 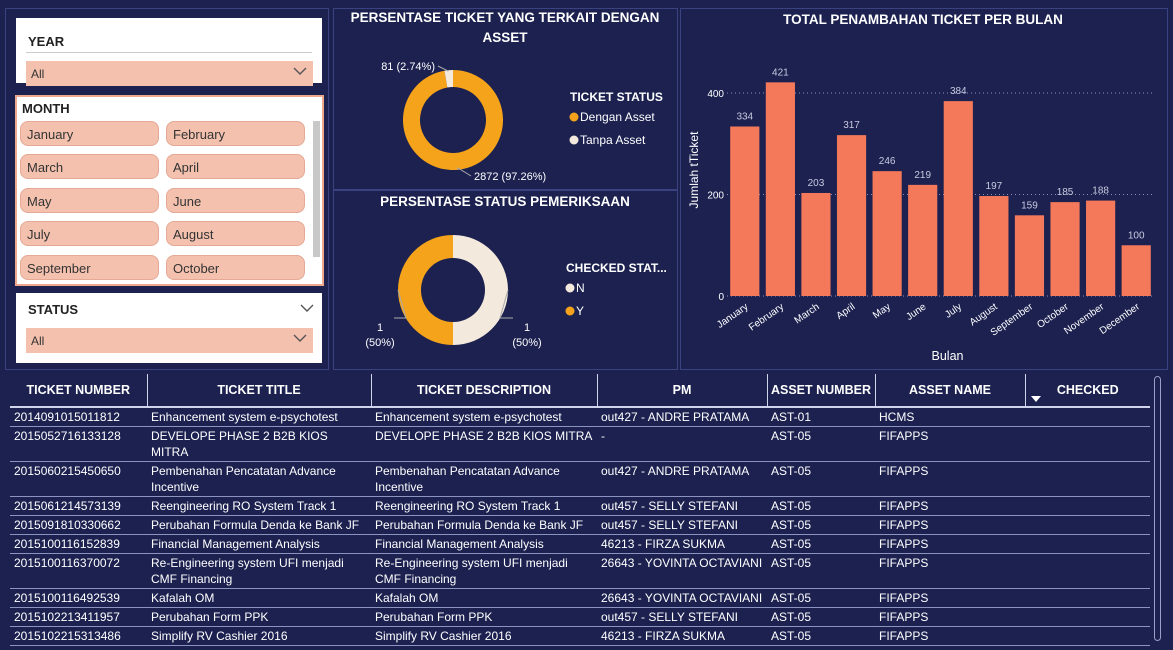 I want to click on status-dropdown: All, so click(x=169, y=340).